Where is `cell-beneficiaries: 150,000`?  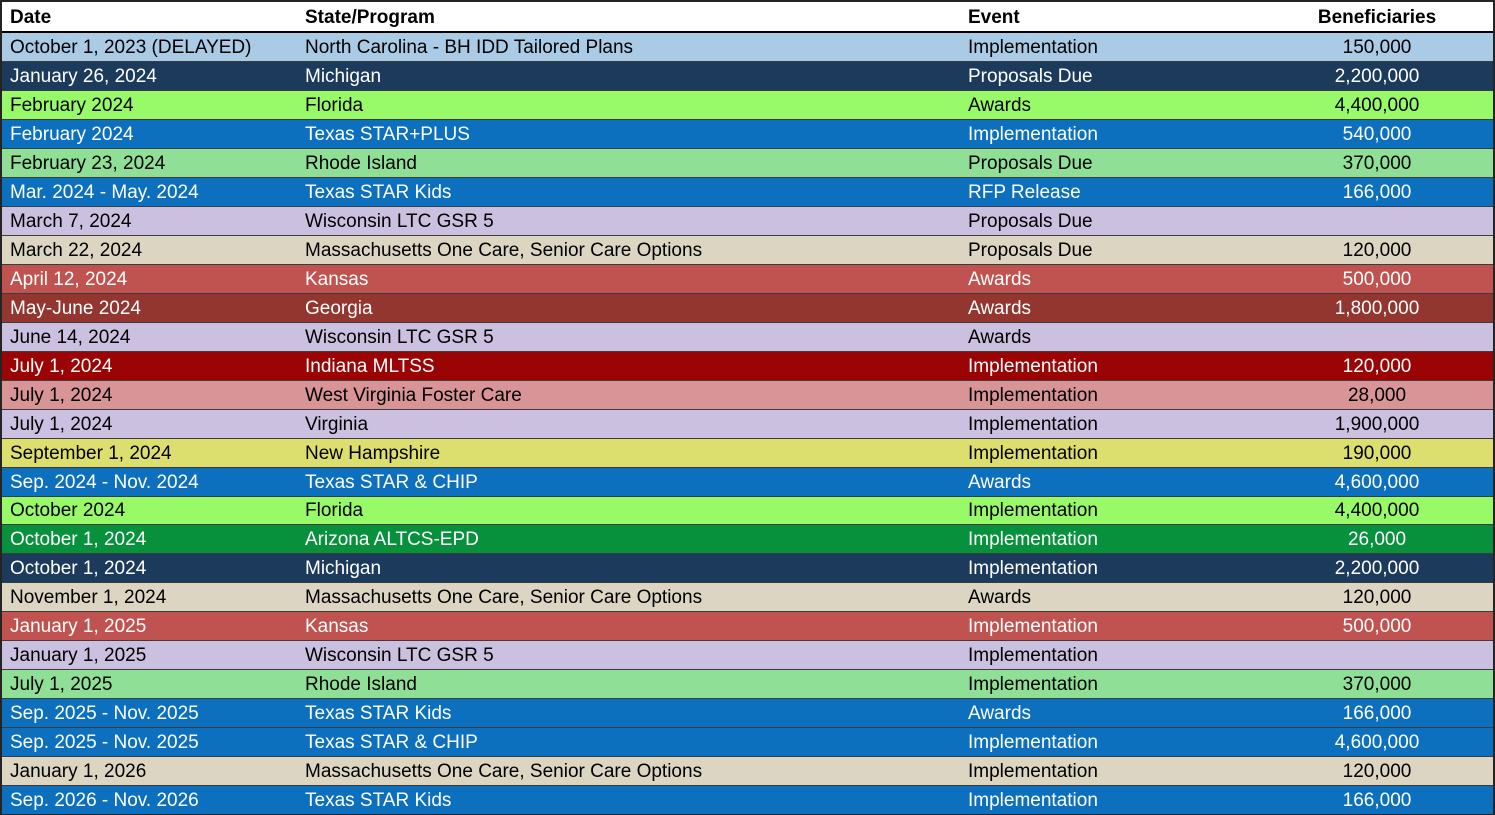
cell-beneficiaries: 150,000 is located at coordinates (1377, 46).